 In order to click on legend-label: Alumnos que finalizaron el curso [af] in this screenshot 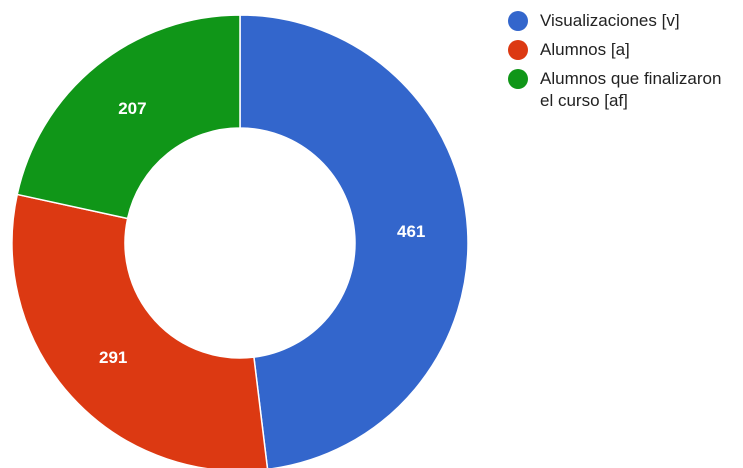, I will do `click(631, 89)`.